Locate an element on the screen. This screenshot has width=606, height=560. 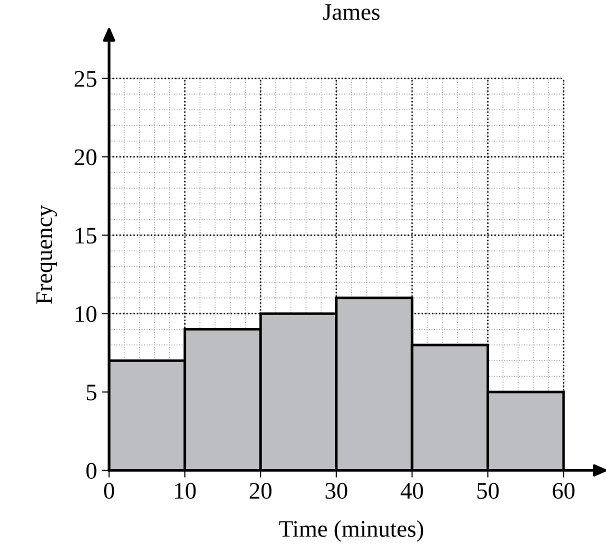
x-tick-label: 50 is located at coordinates (488, 490).